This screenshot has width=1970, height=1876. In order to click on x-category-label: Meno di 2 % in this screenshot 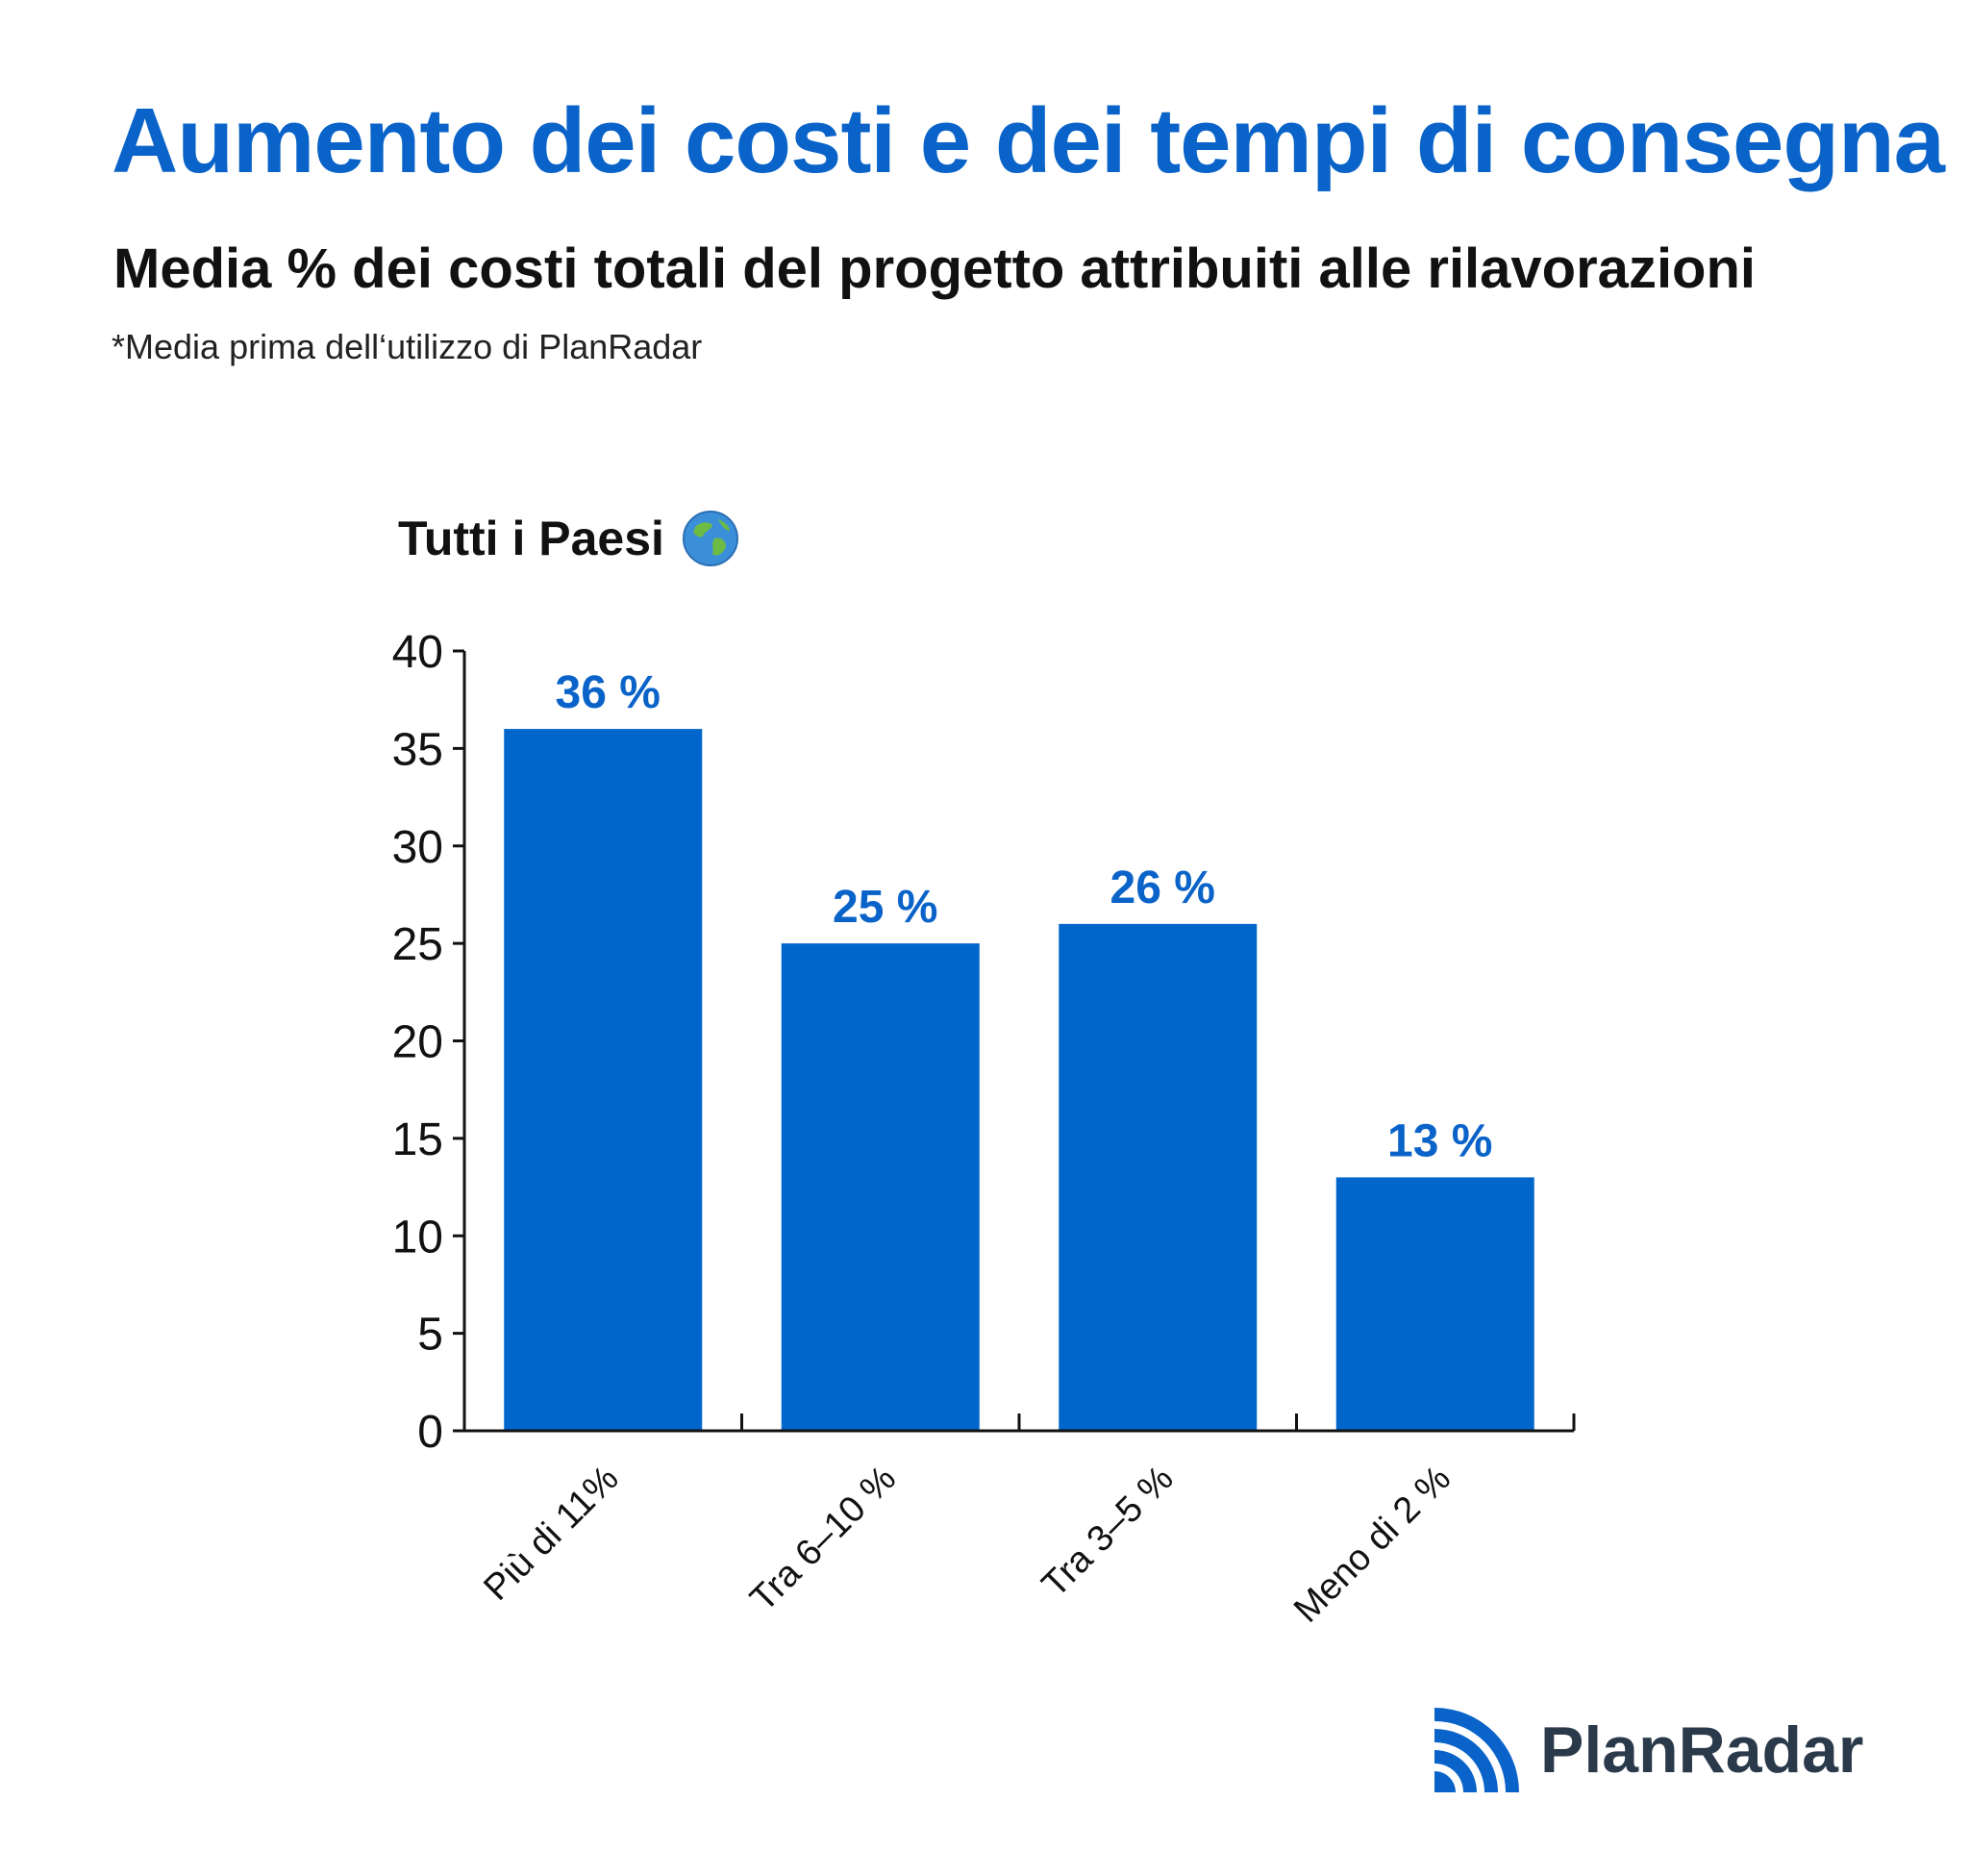, I will do `click(1372, 1545)`.